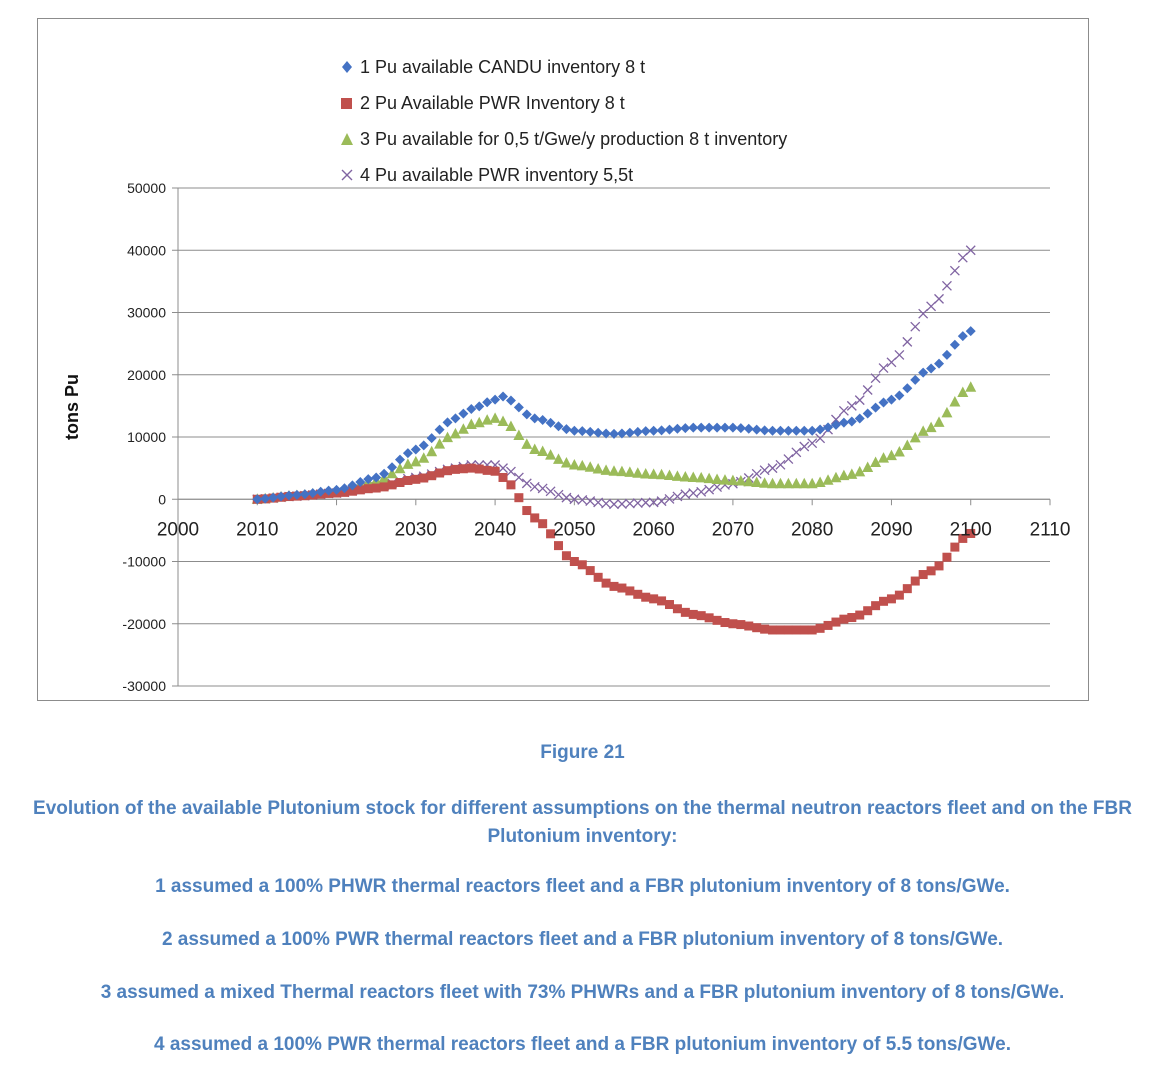  Describe the element at coordinates (146, 375) in the screenshot. I see `y-tick-label: 20000` at that location.